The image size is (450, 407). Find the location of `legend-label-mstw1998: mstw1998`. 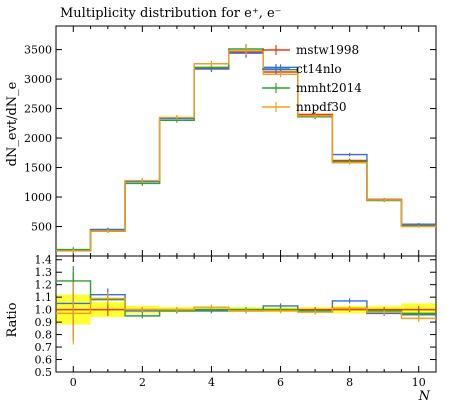

legend-label-mstw1998: mstw1998 is located at coordinates (327, 50).